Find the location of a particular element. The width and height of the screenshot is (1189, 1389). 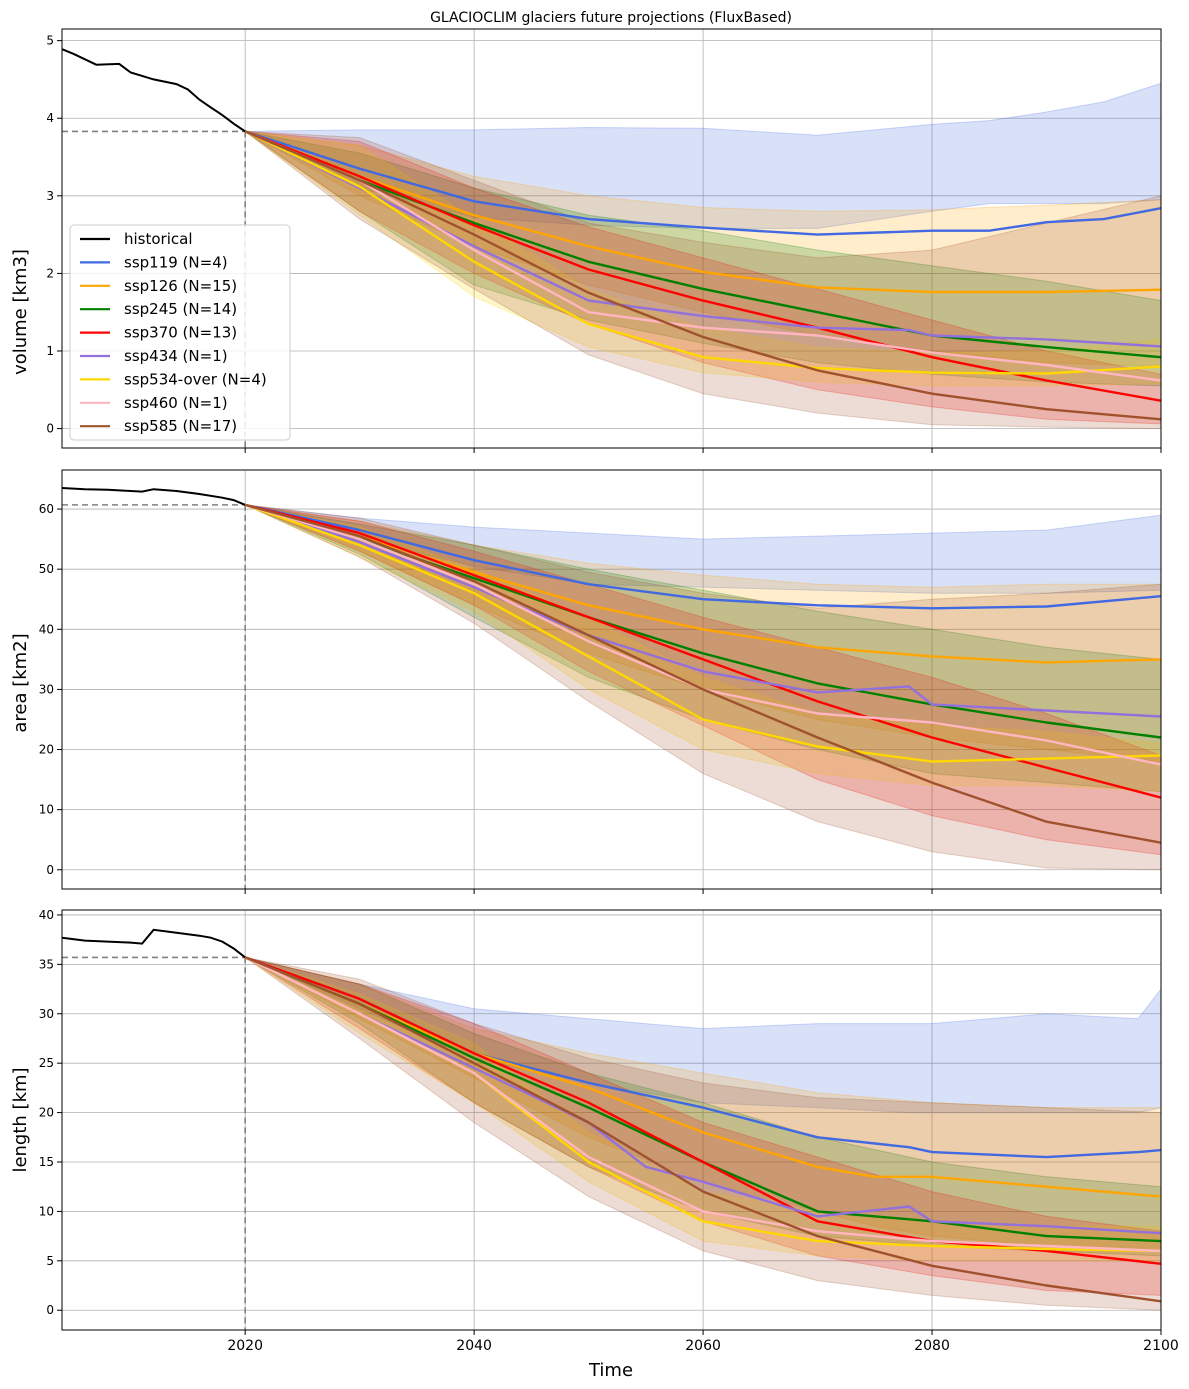

y-tick-label: 3 is located at coordinates (50, 196).